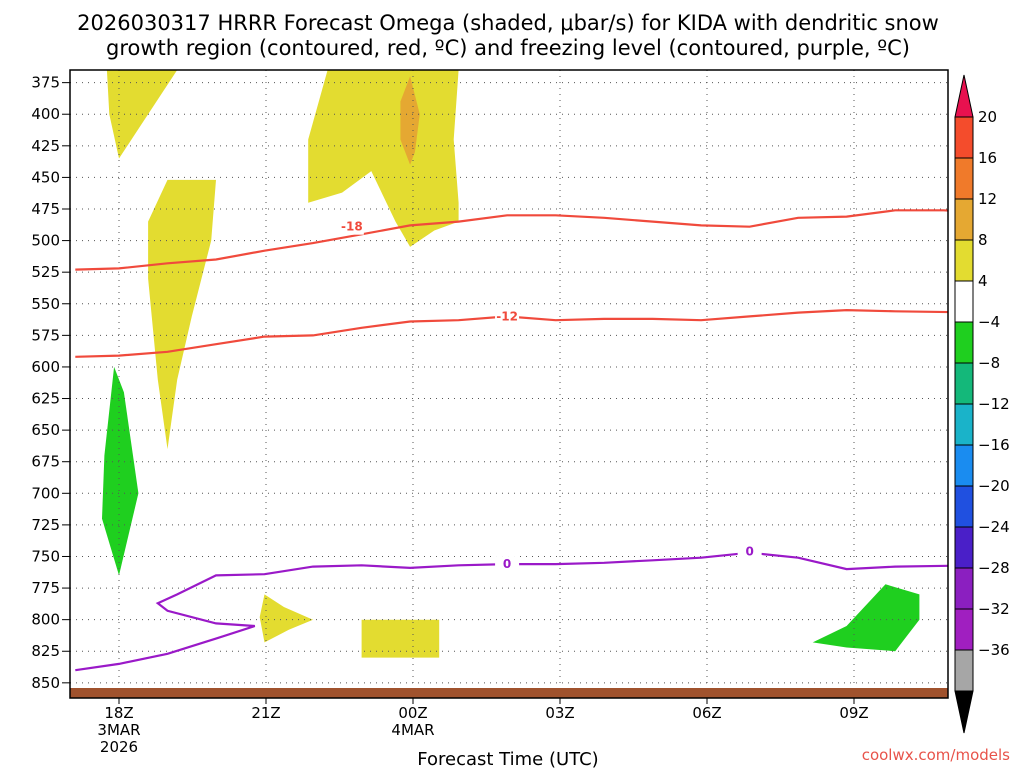  What do you see at coordinates (983, 281) in the screenshot?
I see `colorbar-label: 4` at bounding box center [983, 281].